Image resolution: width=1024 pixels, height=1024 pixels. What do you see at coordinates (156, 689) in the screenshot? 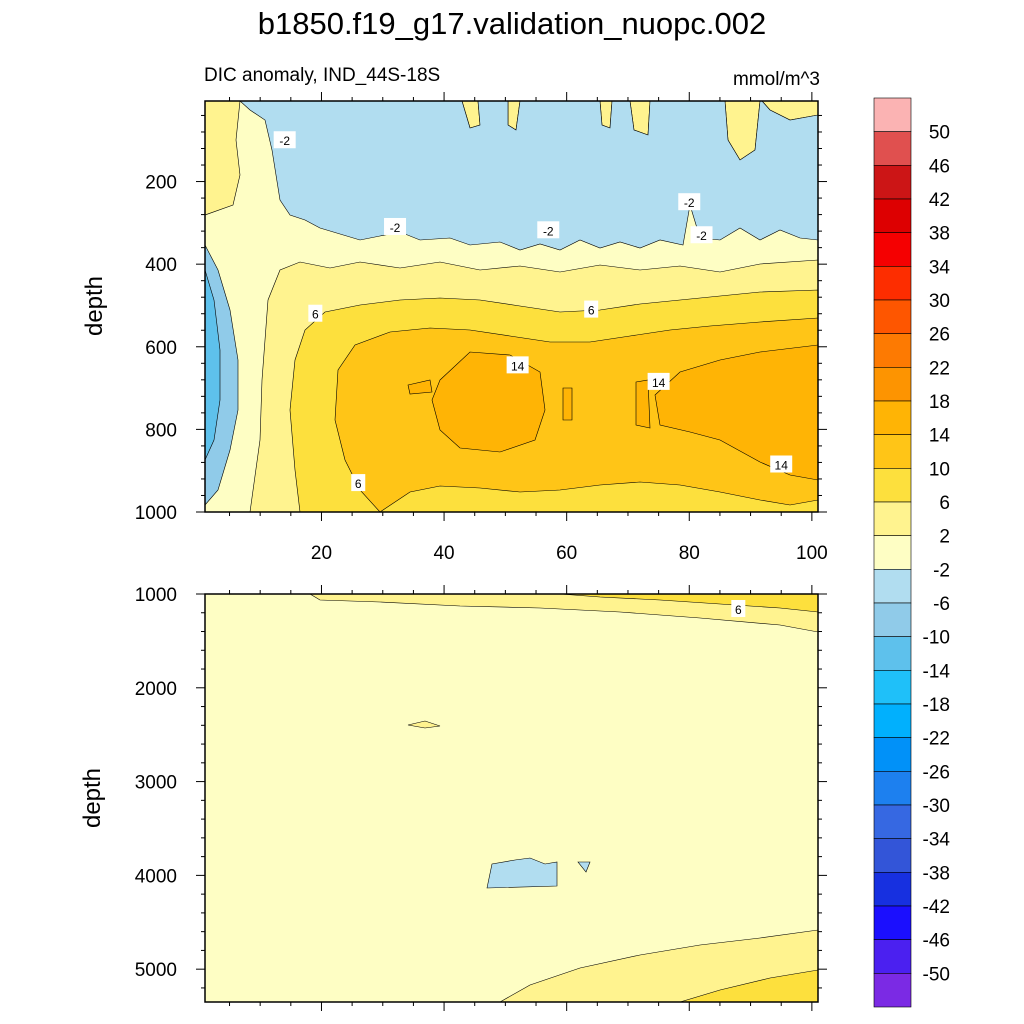
I see `bottom-y-tick-label: 2000` at bounding box center [156, 689].